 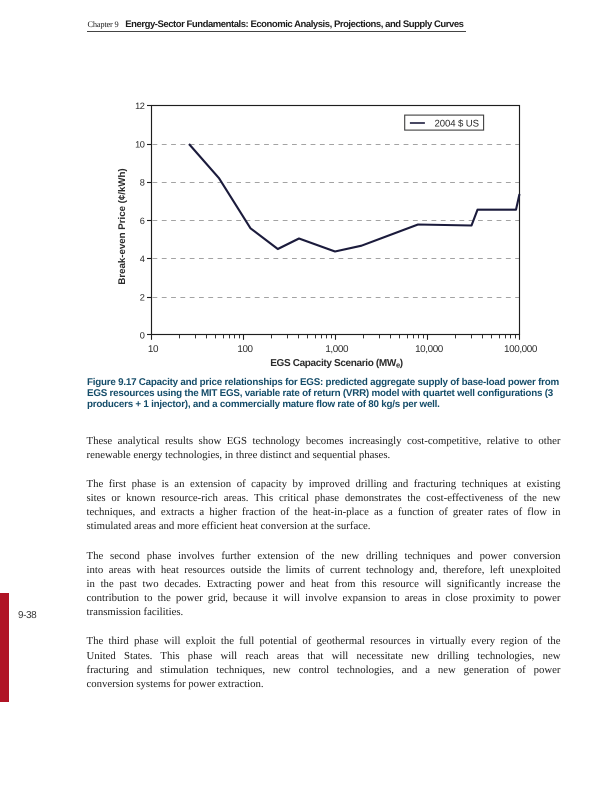 What do you see at coordinates (336, 364) in the screenshot?
I see `svg-text: EGS Capacity Scenario (MWe)` at bounding box center [336, 364].